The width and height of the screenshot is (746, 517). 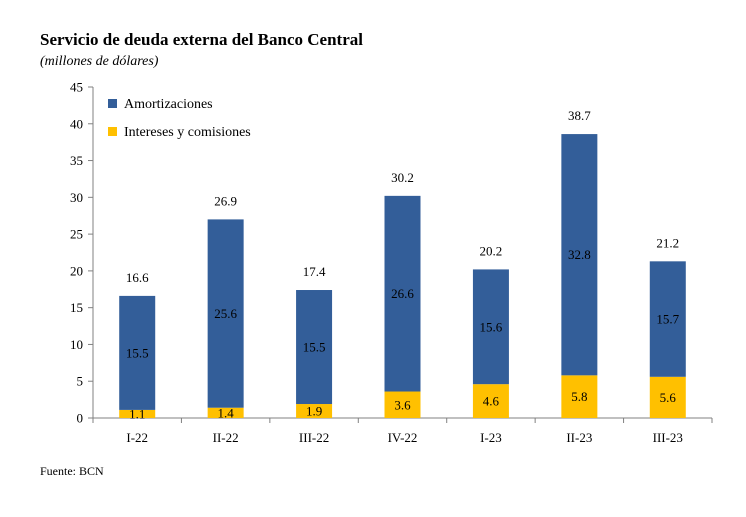 I want to click on data-label-amortizaciones: 32.8, so click(x=579, y=254).